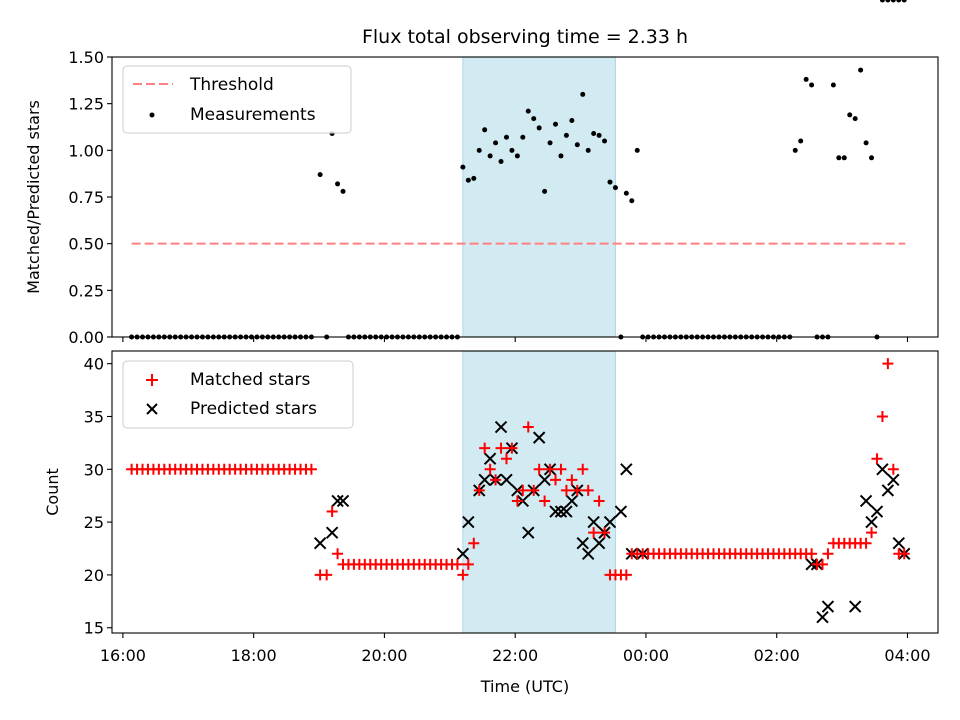  I want to click on bottom-y-tick-label: 20, so click(94, 575).